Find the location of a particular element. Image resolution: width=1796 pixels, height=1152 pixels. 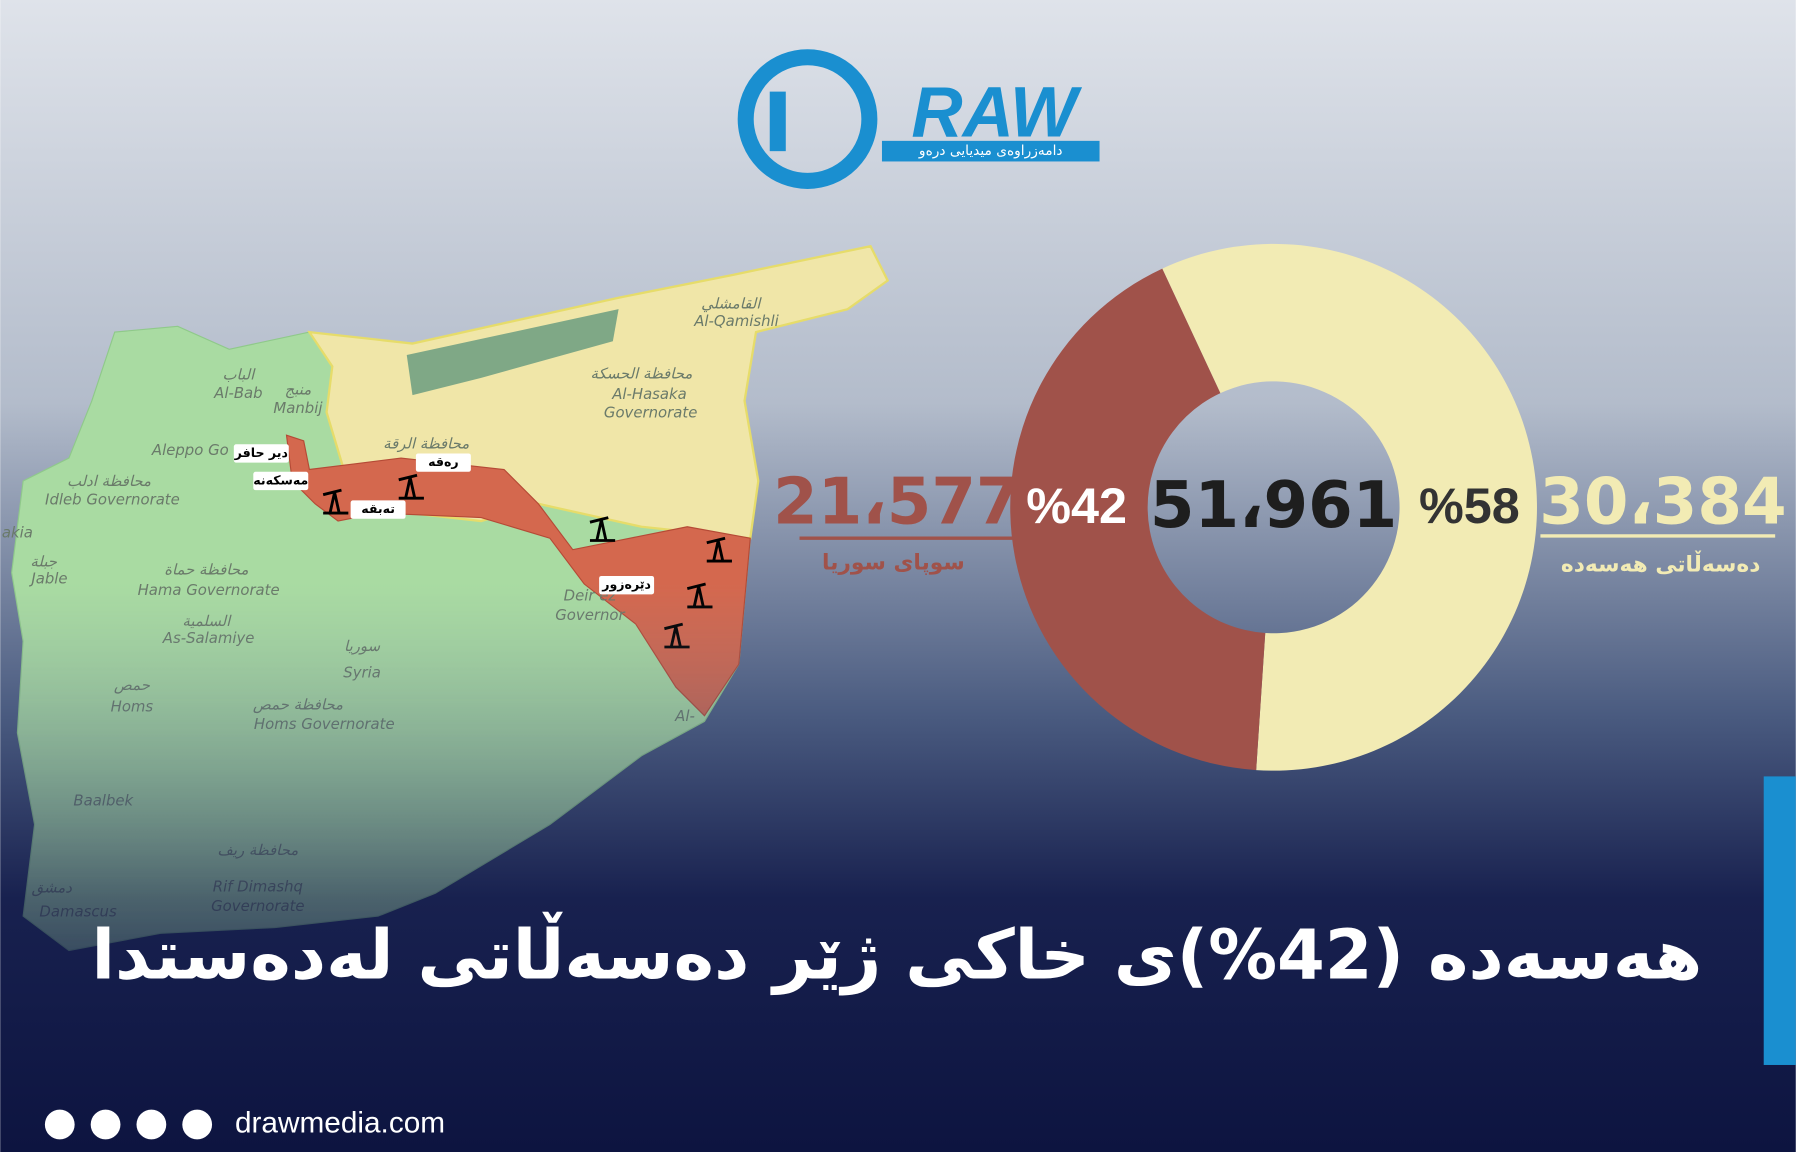

legend-label: سوپای سوریا is located at coordinates (893, 562).